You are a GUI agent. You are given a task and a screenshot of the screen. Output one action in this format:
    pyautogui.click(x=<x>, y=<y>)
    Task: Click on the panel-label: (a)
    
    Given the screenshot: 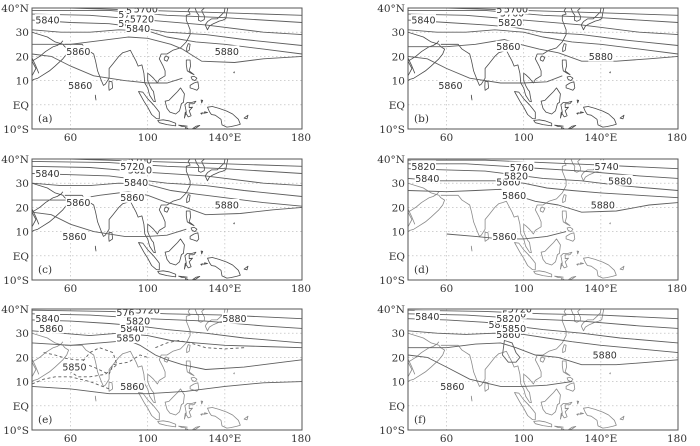 What is the action you would take?
    pyautogui.click(x=45, y=119)
    